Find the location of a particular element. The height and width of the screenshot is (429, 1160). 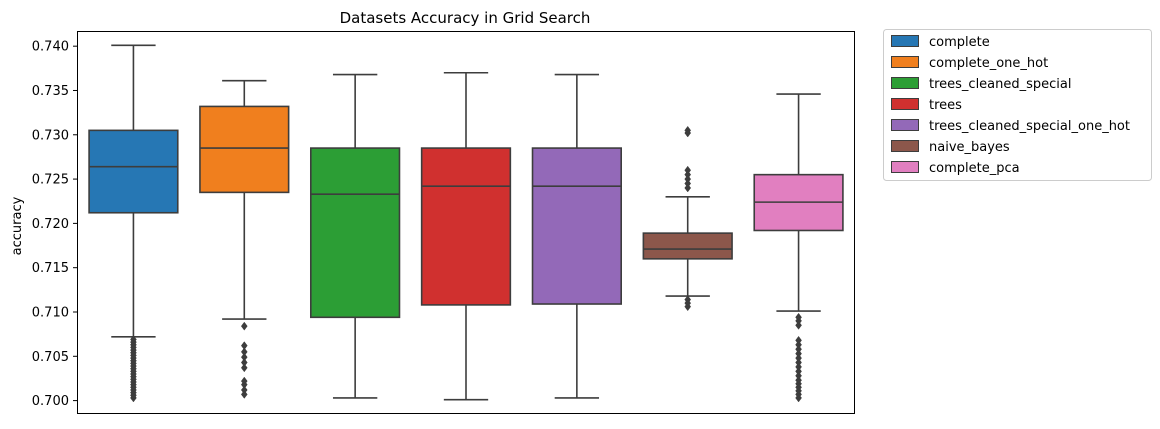

y-tick-label: 0.720 is located at coordinates (50, 224).